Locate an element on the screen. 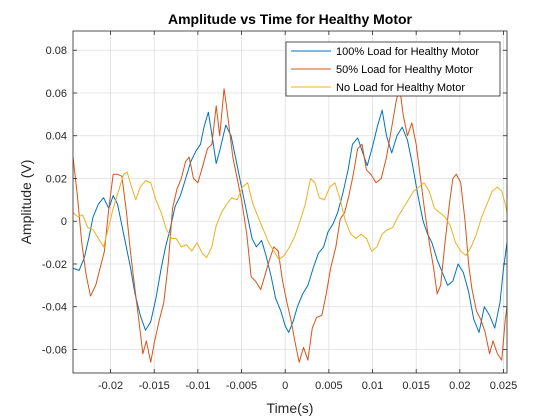 This screenshot has width=560, height=420. x-tick-label: 0 is located at coordinates (285, 386).